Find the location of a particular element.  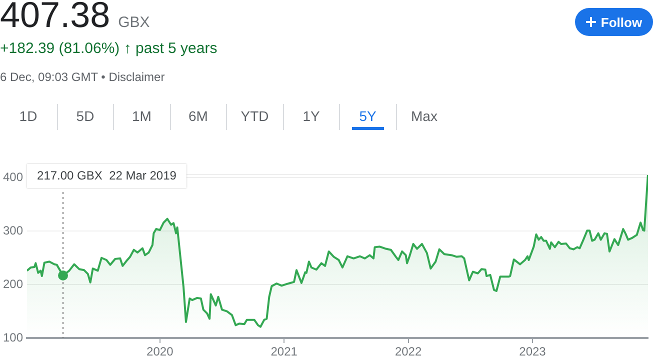

y-tick-label: 300 is located at coordinates (13, 230).